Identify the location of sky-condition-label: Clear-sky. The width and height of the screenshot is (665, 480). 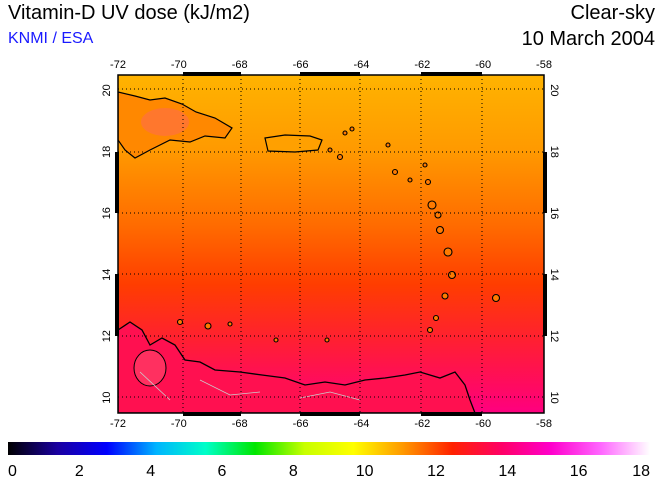
(612, 13).